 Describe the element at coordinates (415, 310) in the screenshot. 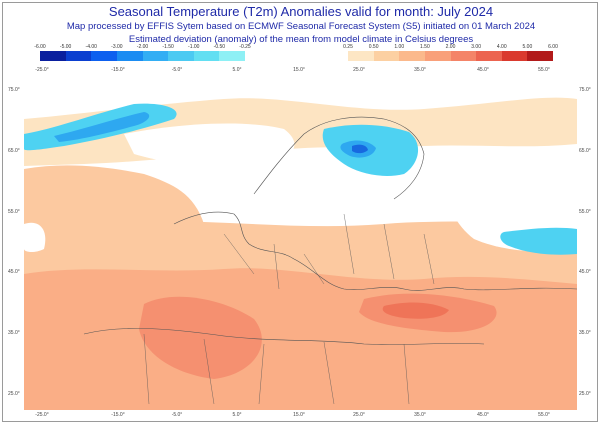

I see `warm-hot-spot` at that location.